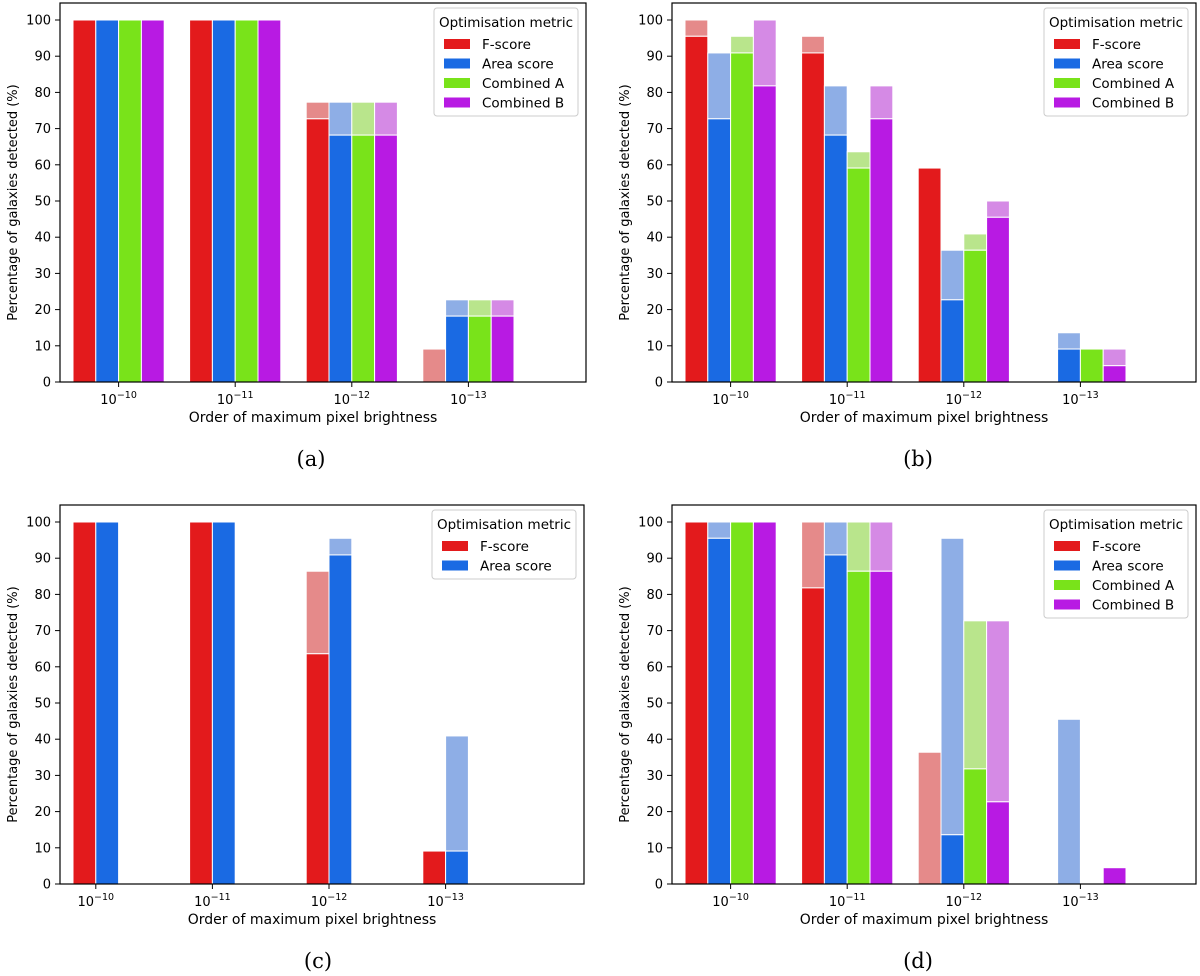 The image size is (1200, 976). I want to click on legend-title: Optimisation metric, so click(506, 23).